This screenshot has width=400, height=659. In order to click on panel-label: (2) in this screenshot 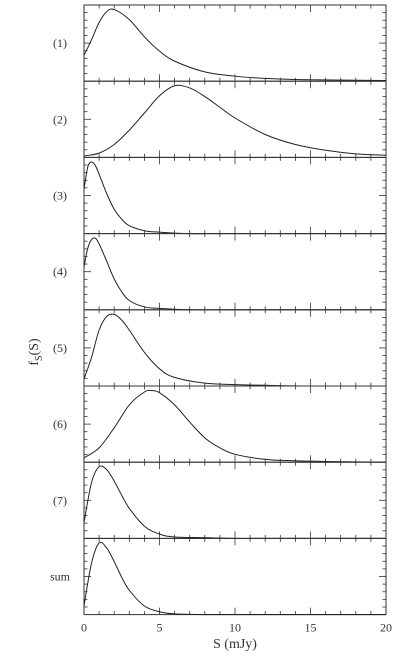, I will do `click(60, 119)`.